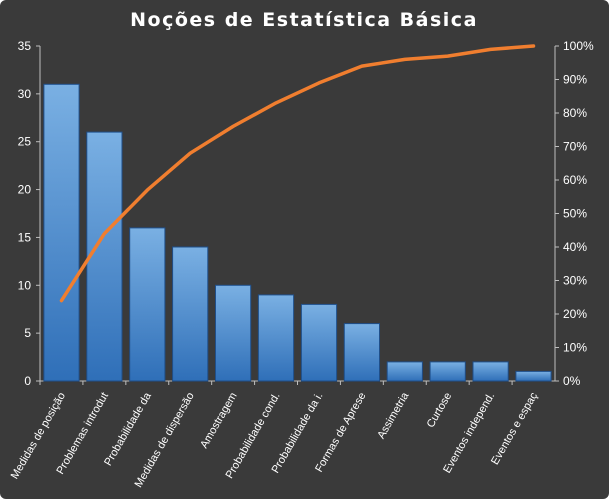 This screenshot has width=609, height=504. I want to click on right-axis-ticks: 0% 10% 20% 30% 40% 50% 60% 70% 80% 90% 100%, so click(574, 213).